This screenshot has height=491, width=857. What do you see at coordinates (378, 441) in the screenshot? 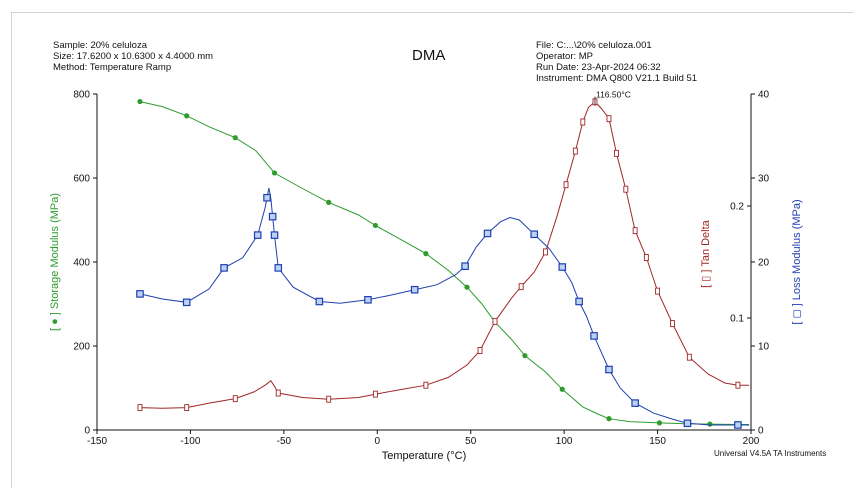
I see `x-tick-label: 0` at bounding box center [378, 441].